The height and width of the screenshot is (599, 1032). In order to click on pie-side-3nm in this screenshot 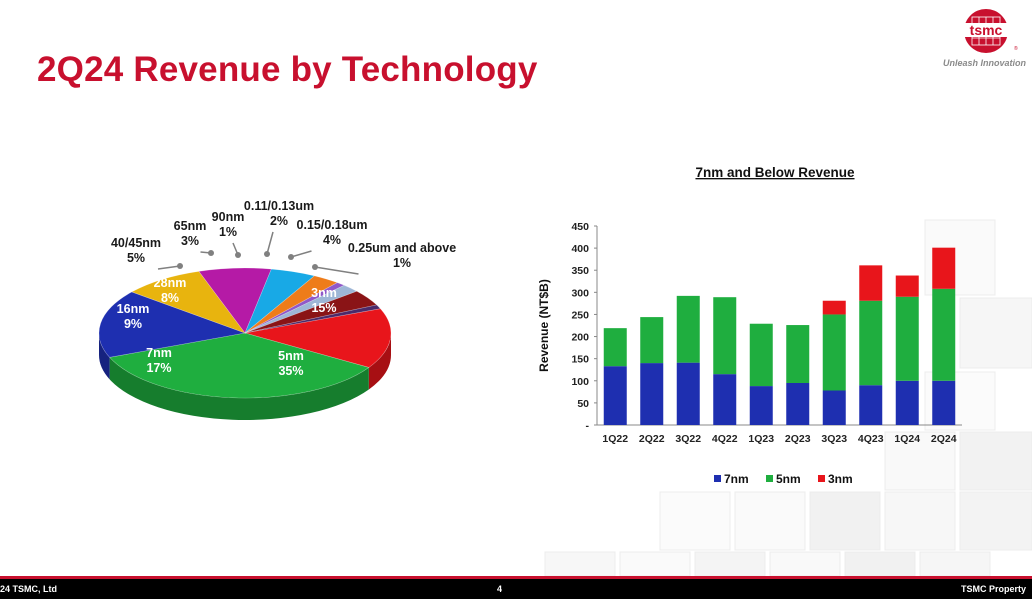, I will do `click(379, 361)`.